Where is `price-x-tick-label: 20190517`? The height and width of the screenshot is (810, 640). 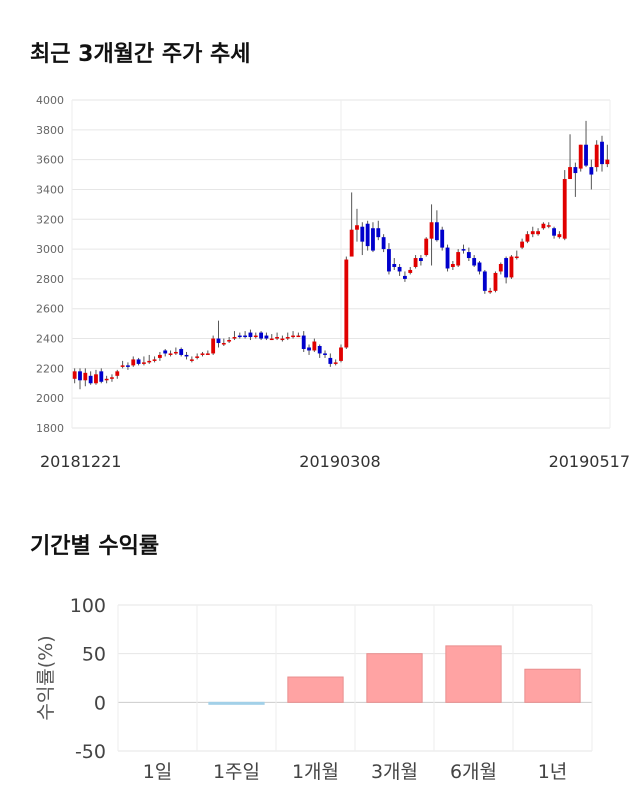 price-x-tick-label: 20190517 is located at coordinates (589, 461).